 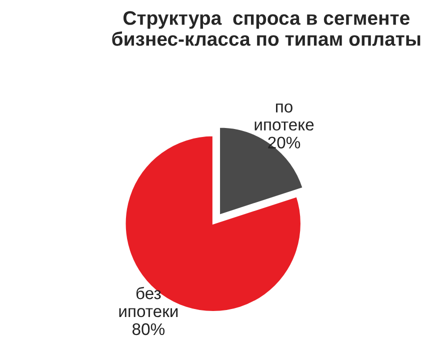 What do you see at coordinates (266, 28) in the screenshot?
I see `chart-title: Структура спроса в сегменте бизнес-класса по типам оплаты` at bounding box center [266, 28].